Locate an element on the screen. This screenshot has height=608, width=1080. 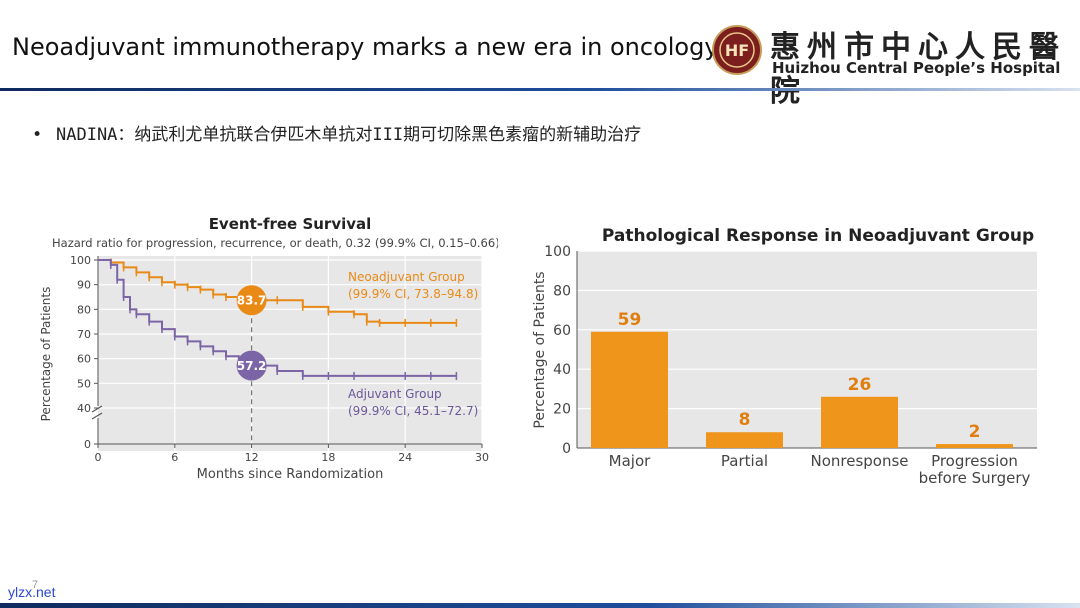
km-ytick-label: 0 is located at coordinates (87, 444).